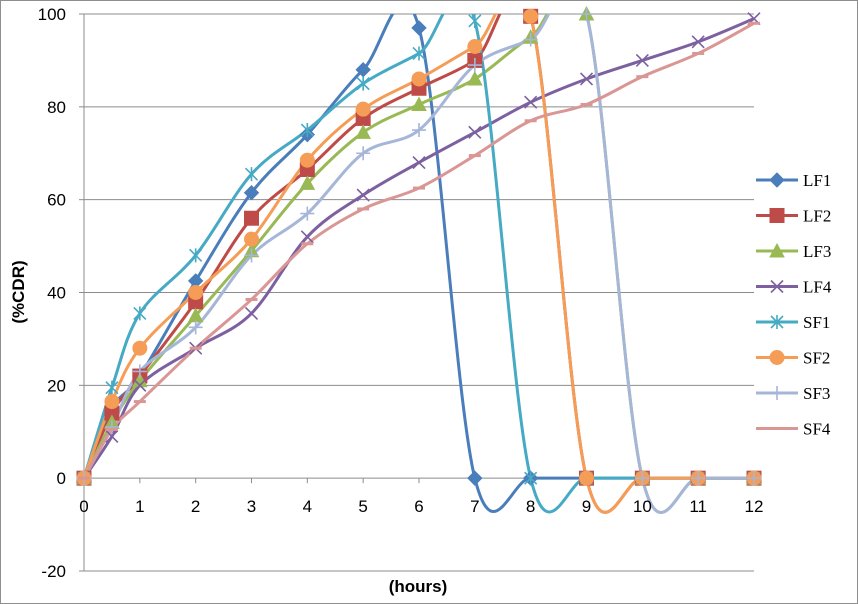  I want to click on y-axis-title: (%CDR), so click(18, 291).